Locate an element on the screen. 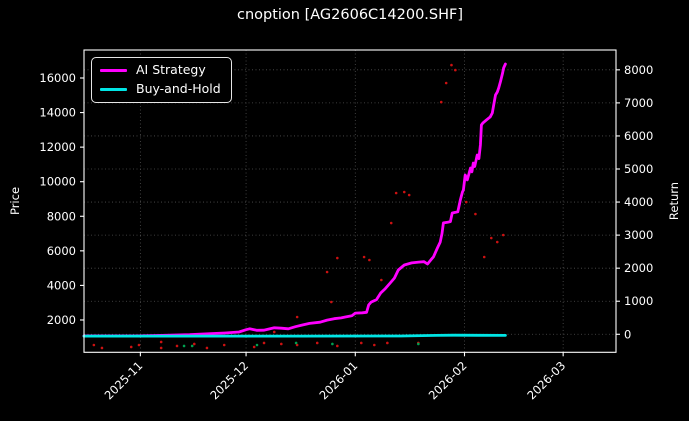 This screenshot has width=689, height=421. legend-label: Buy-and-Hold is located at coordinates (178, 88).